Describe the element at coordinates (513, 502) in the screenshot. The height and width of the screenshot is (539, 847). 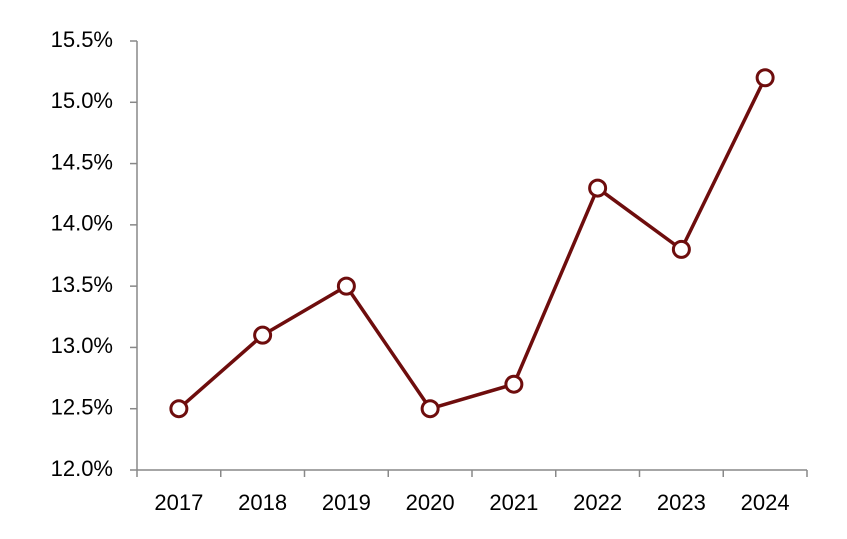
I see `x-tick-label: 2021` at that location.